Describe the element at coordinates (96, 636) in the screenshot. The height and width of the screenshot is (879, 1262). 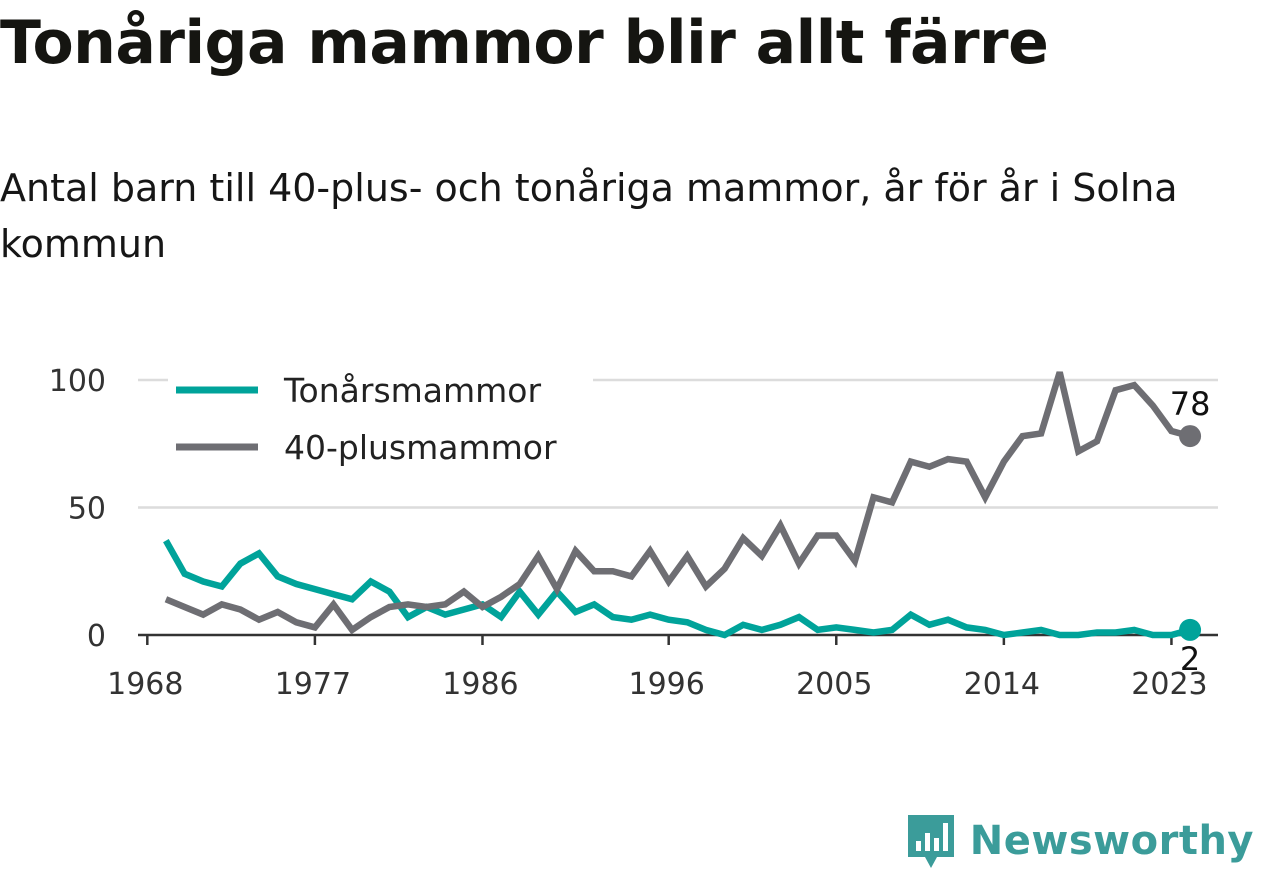
I see `y-tick-label: 0` at that location.